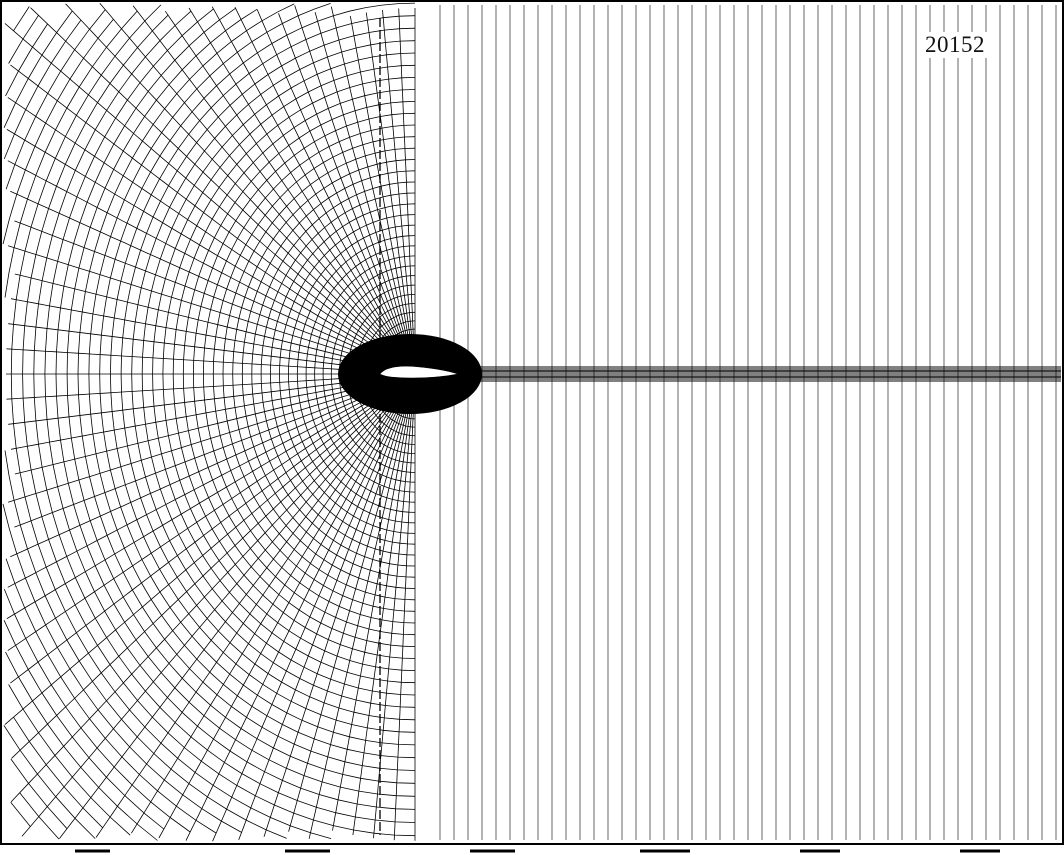  I want to click on figure-label: 20152, so click(955, 45).